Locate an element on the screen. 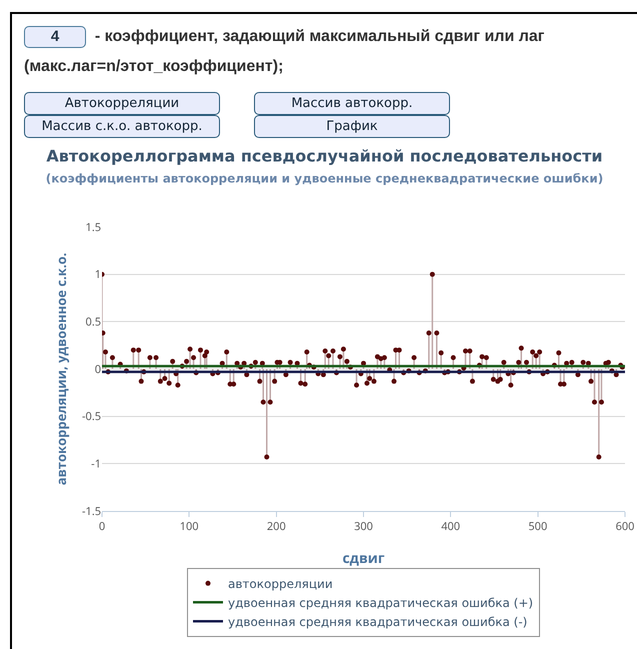 This screenshot has height=649, width=637. y-tick-label: 0 is located at coordinates (97, 369).